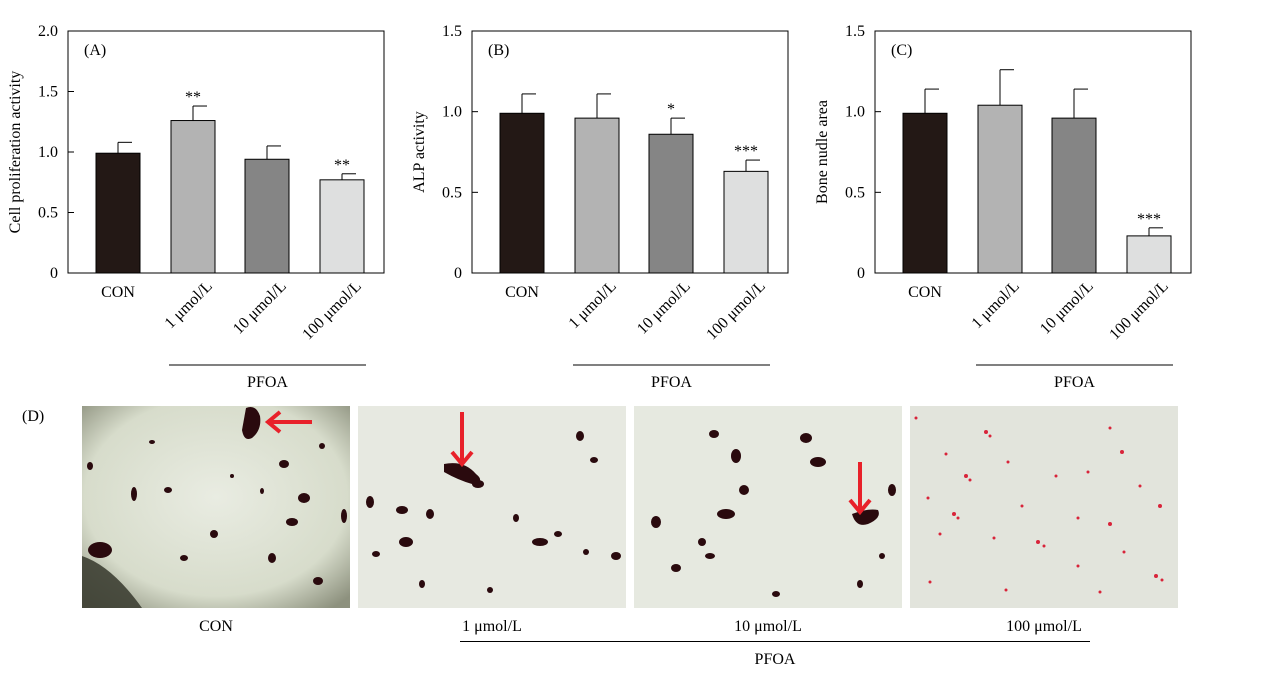  Describe the element at coordinates (768, 626) in the screenshot. I see `caption-10umol: 10 μmol/L` at that location.